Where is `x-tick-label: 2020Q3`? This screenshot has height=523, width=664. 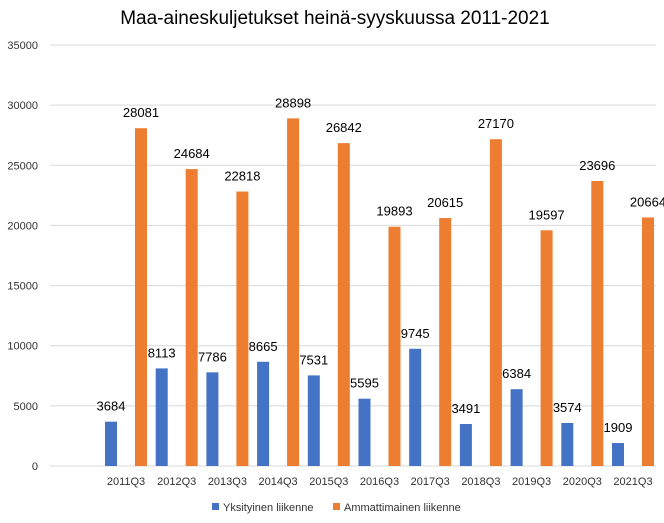
x-tick-label: 2020Q3 is located at coordinates (582, 482).